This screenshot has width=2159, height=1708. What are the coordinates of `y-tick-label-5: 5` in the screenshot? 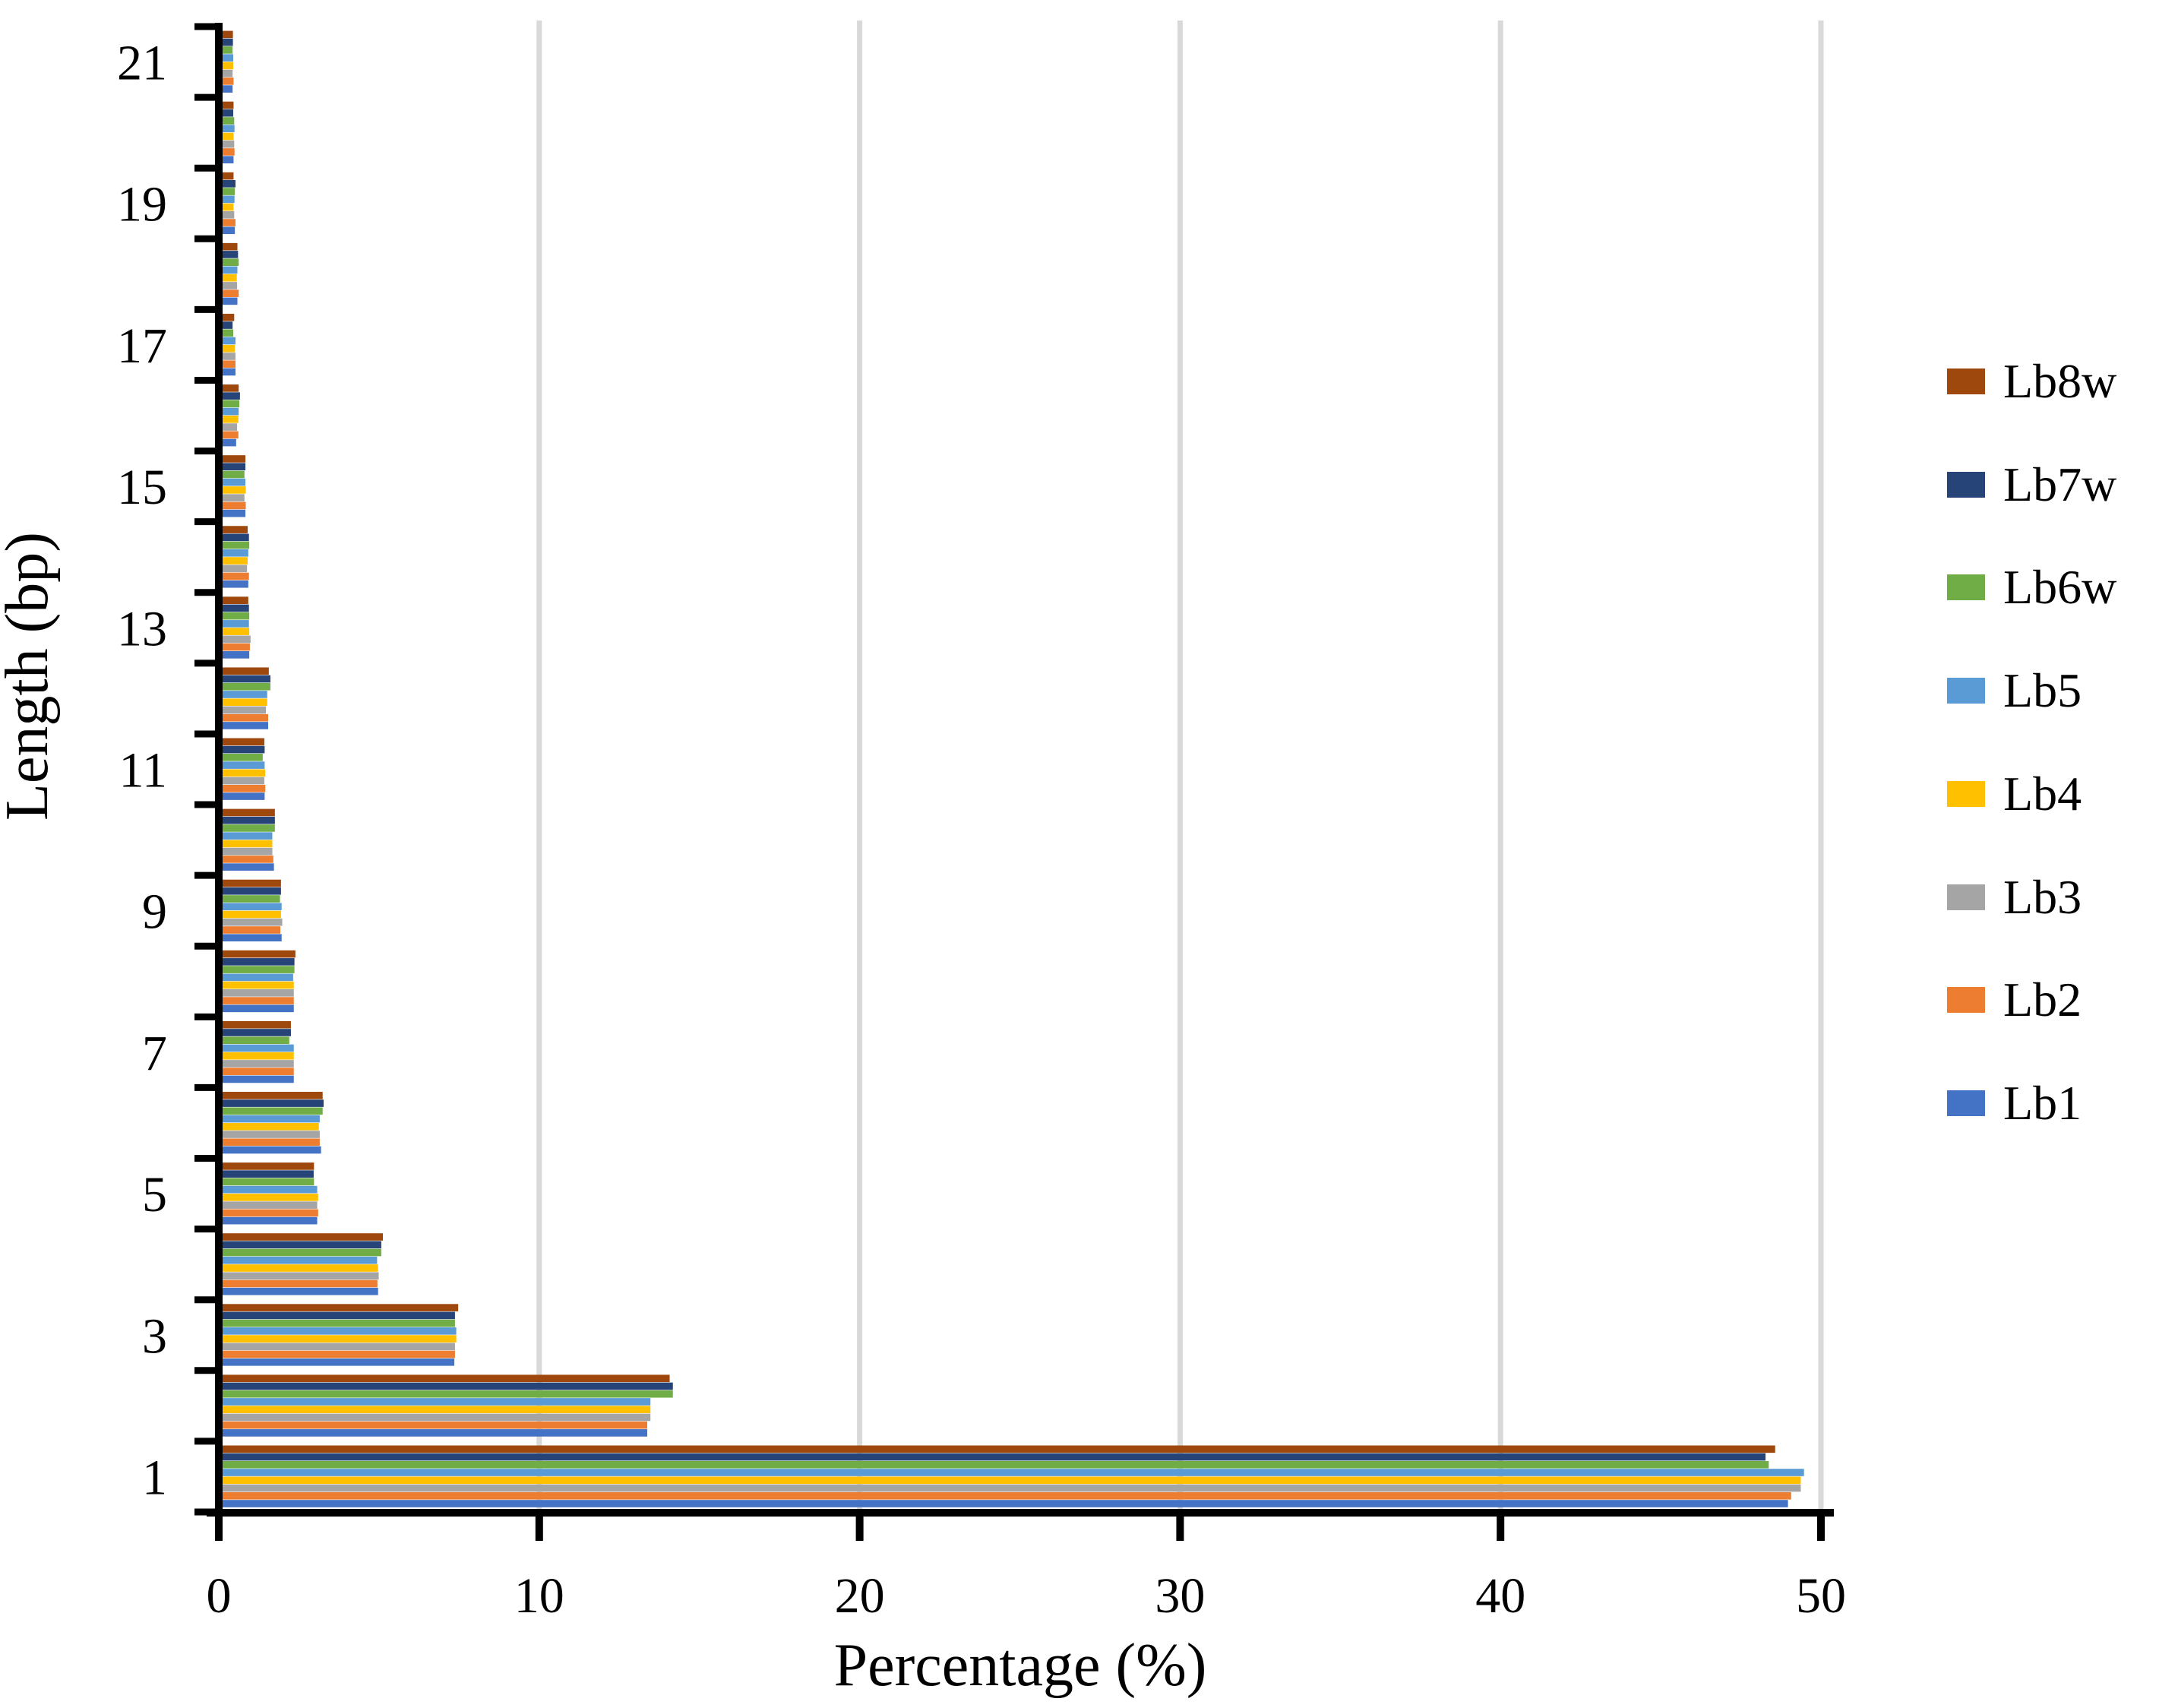 It's located at (155, 1194).